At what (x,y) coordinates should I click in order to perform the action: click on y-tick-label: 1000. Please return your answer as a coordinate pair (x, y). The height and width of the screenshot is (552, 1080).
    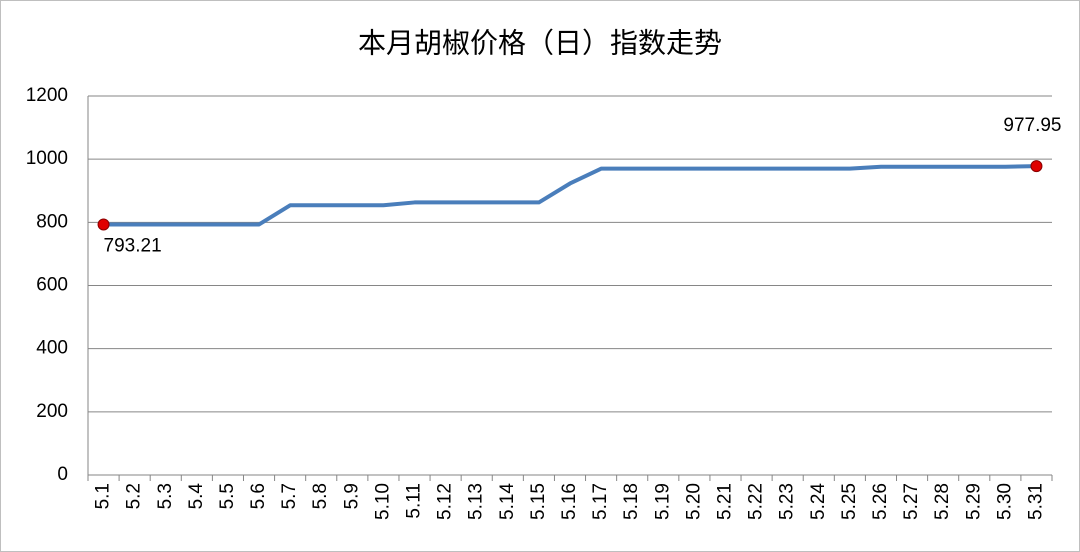
    Looking at the image, I should click on (47, 158).